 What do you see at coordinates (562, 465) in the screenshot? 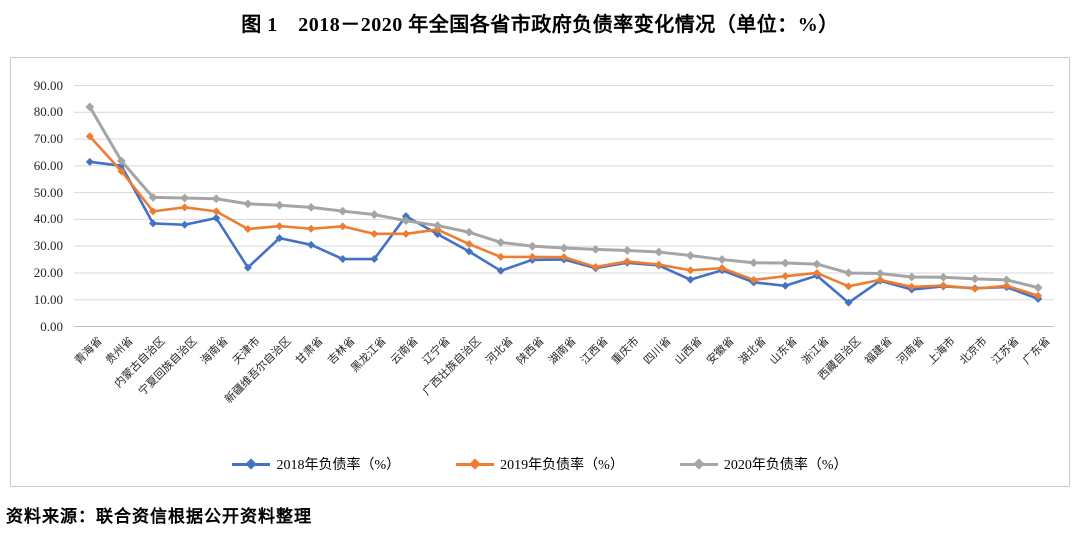
I see `legend-label-2019: 2019年负债率（%）` at bounding box center [562, 465].